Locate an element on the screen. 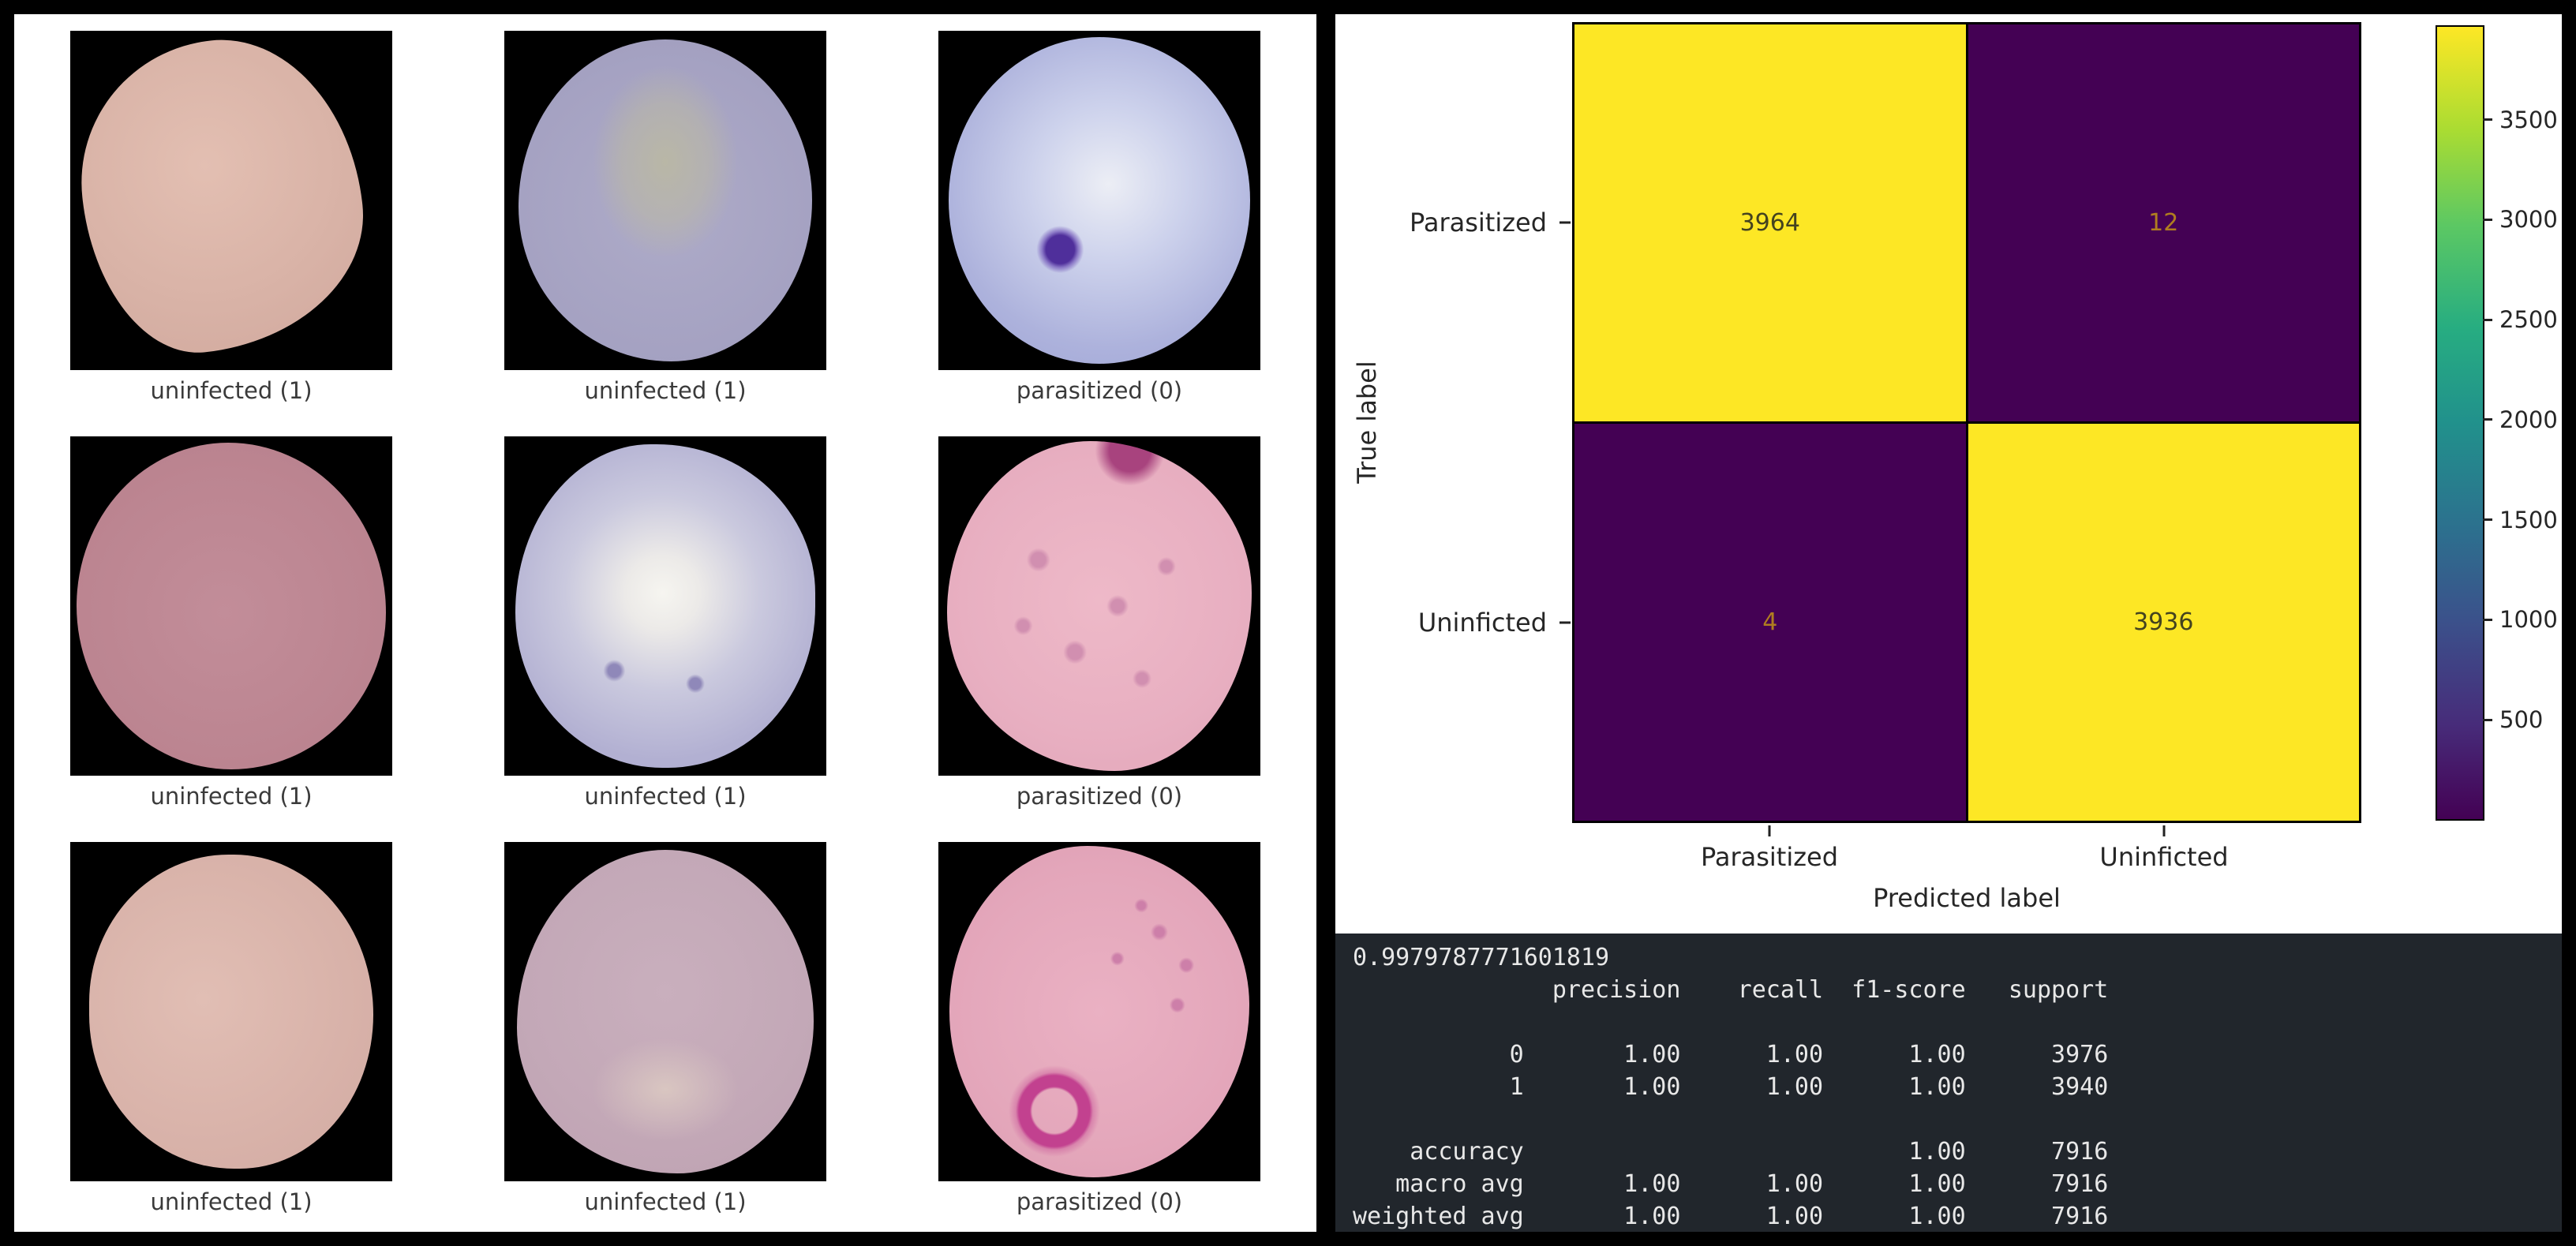 The width and height of the screenshot is (2576, 1246). colorbar-tick-label: 500 is located at coordinates (2521, 720).